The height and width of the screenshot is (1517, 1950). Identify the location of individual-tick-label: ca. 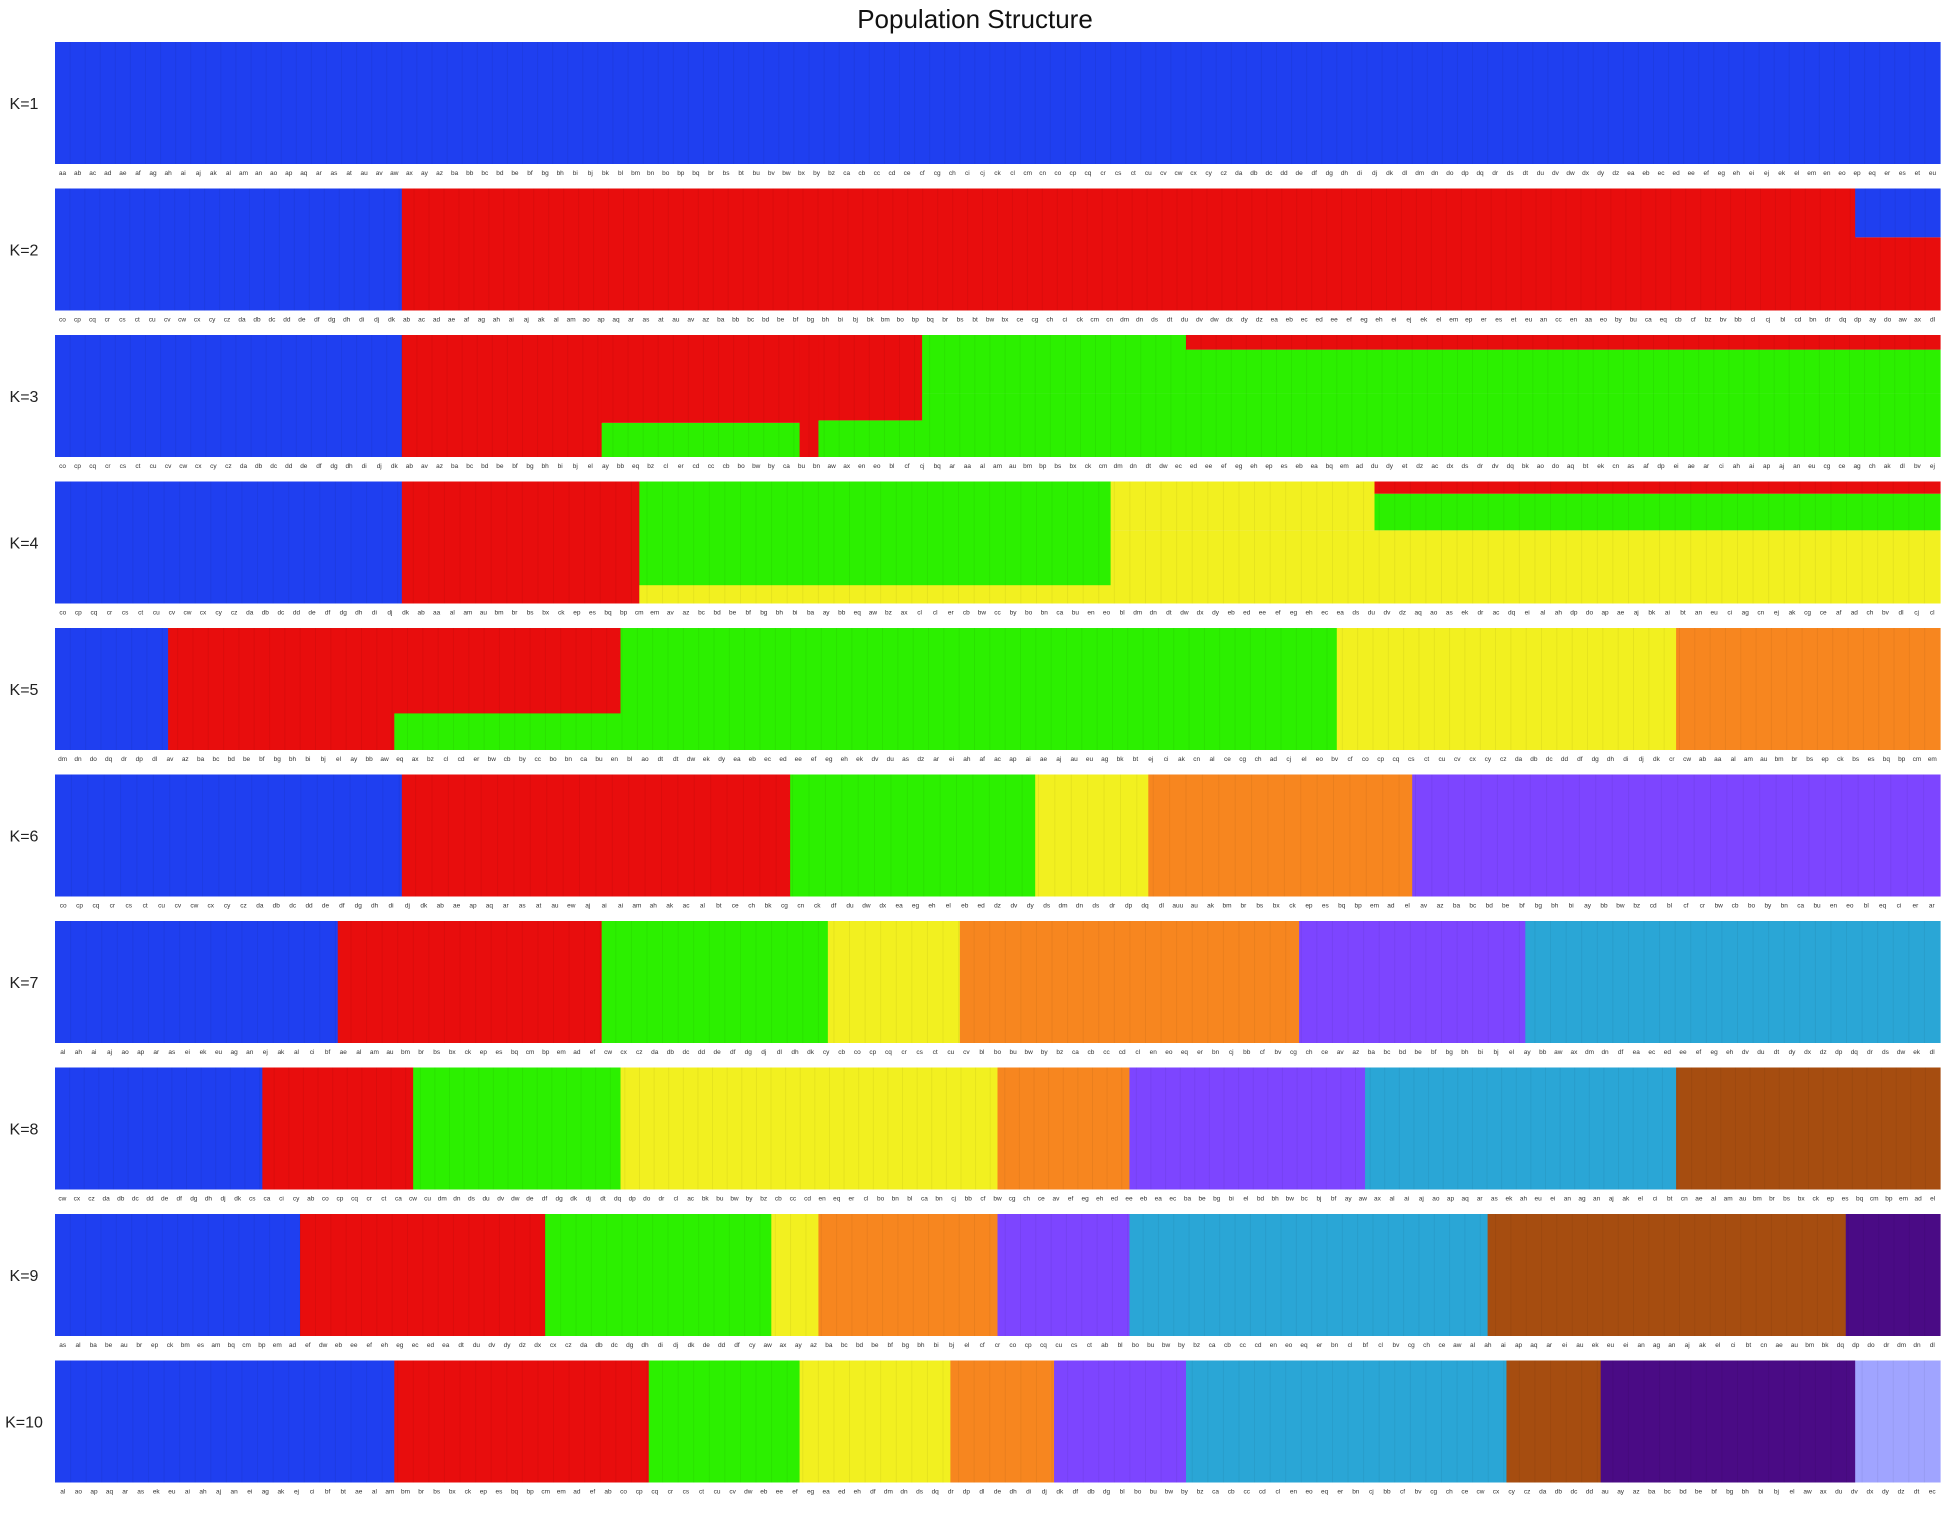
(1059, 613).